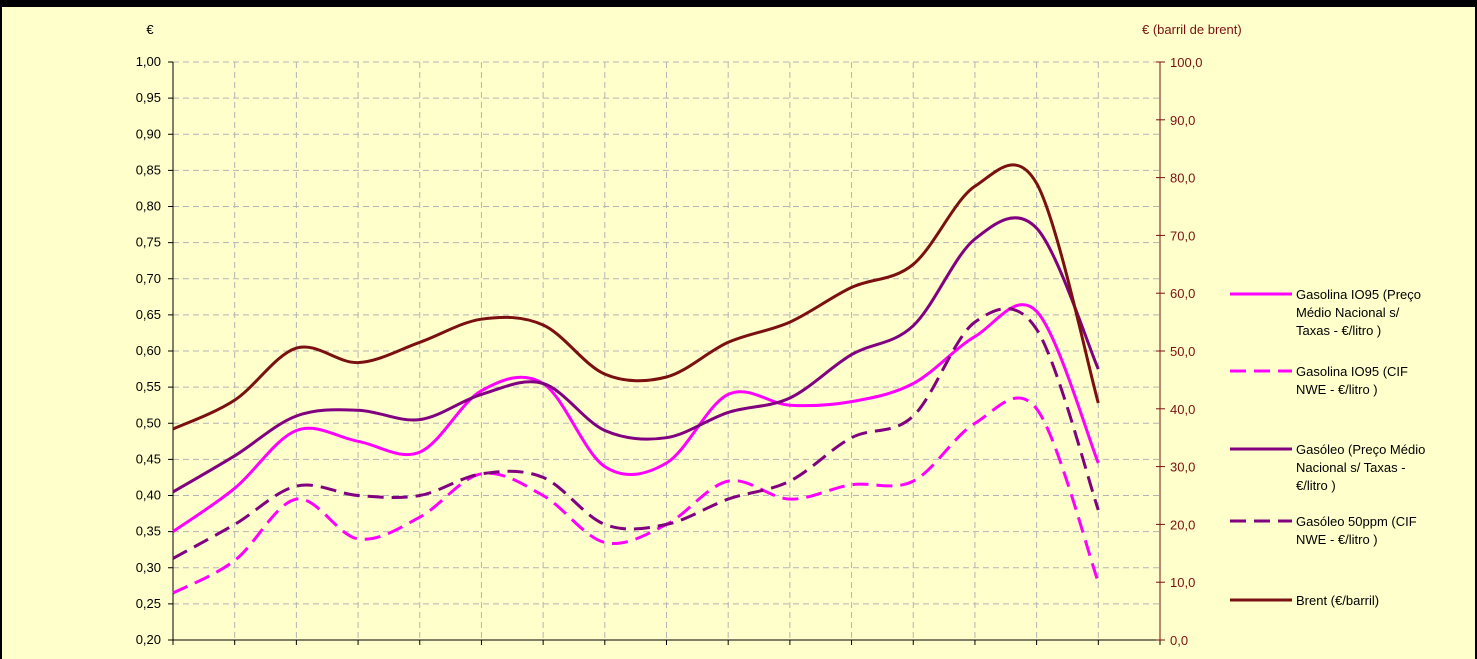  Describe the element at coordinates (148, 386) in the screenshot. I see `left-tick-label: 0,55` at that location.